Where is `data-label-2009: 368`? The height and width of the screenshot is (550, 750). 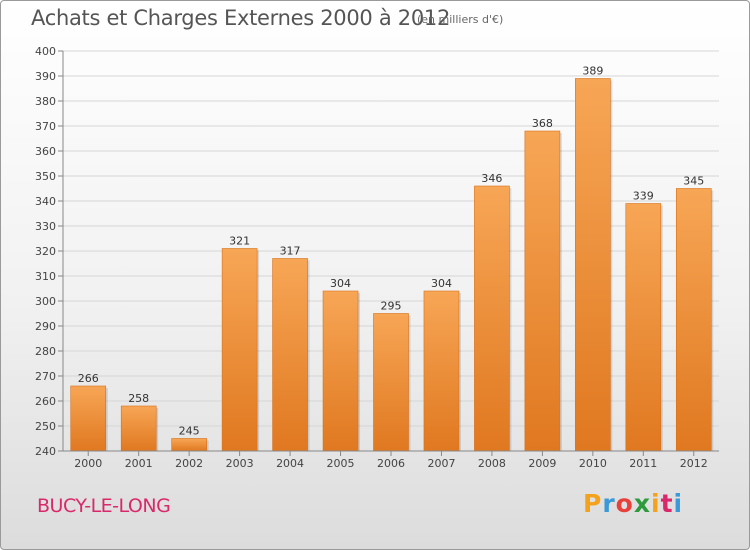
data-label-2009: 368 is located at coordinates (542, 123).